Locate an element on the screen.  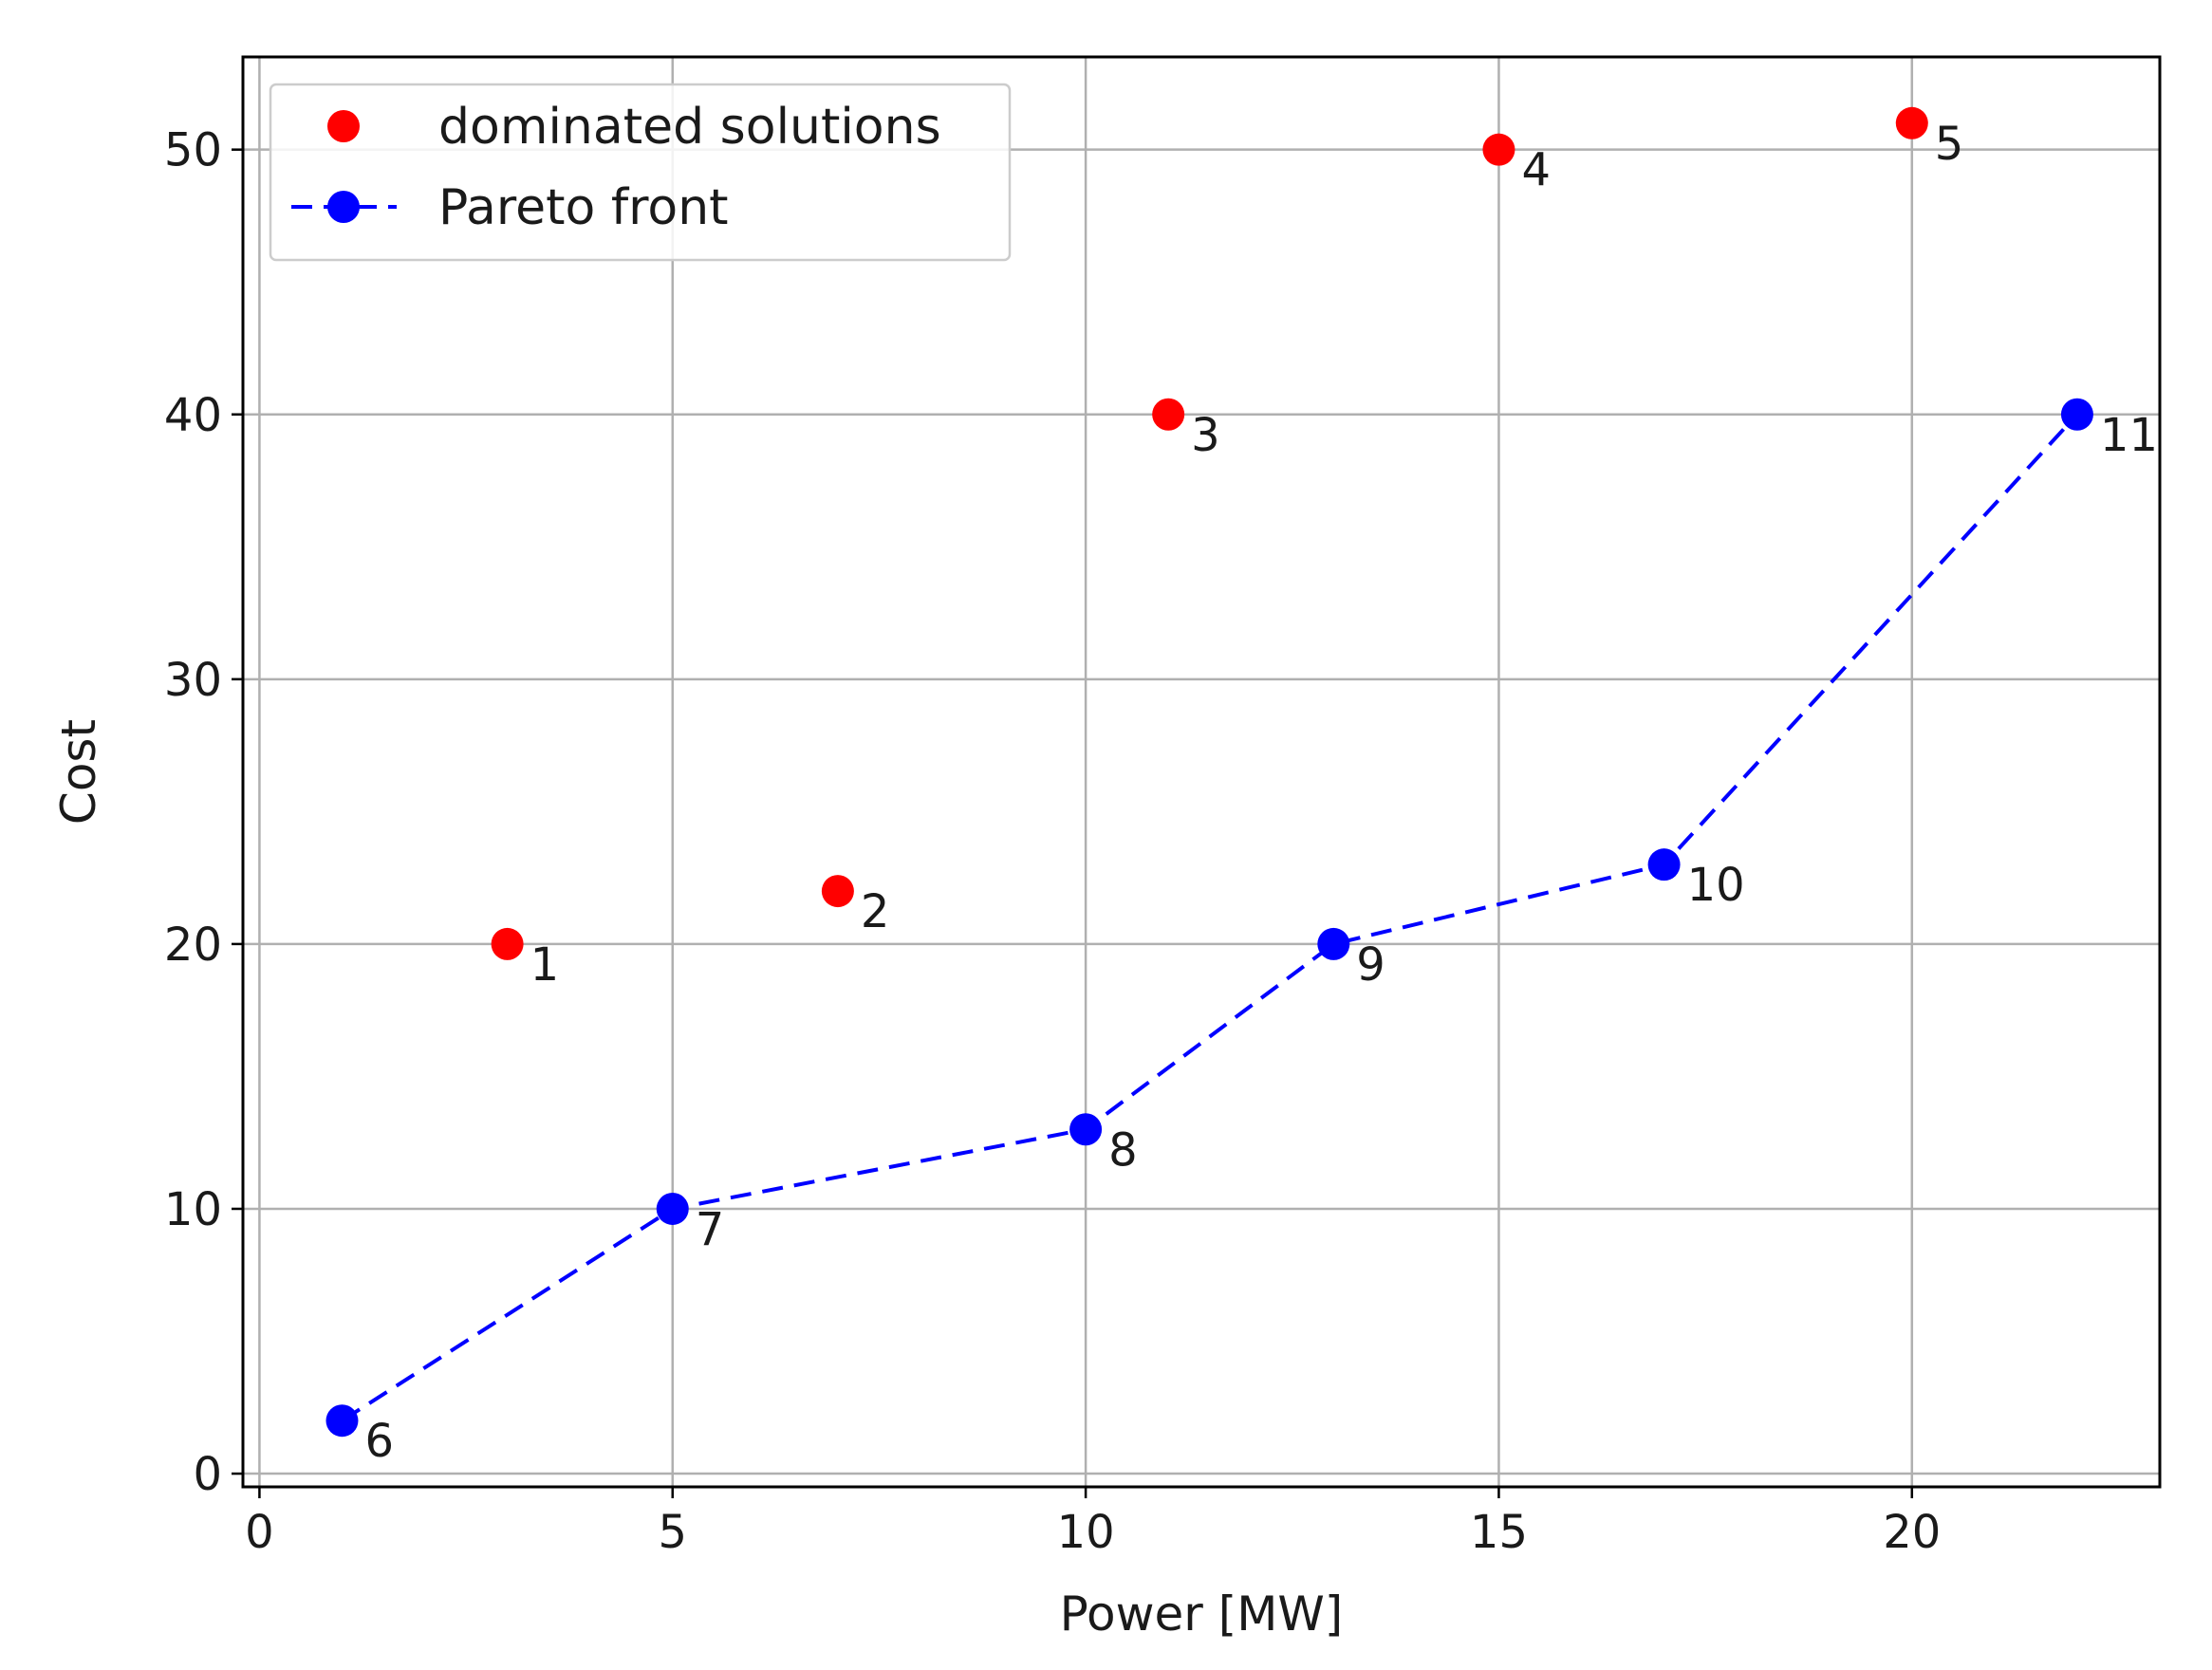
point-label-6: 6 is located at coordinates (379, 1441).